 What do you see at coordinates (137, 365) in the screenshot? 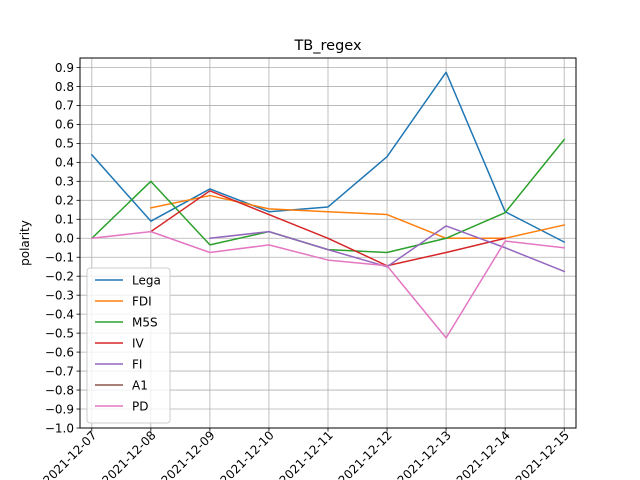
I see `legend-label: FI` at bounding box center [137, 365].